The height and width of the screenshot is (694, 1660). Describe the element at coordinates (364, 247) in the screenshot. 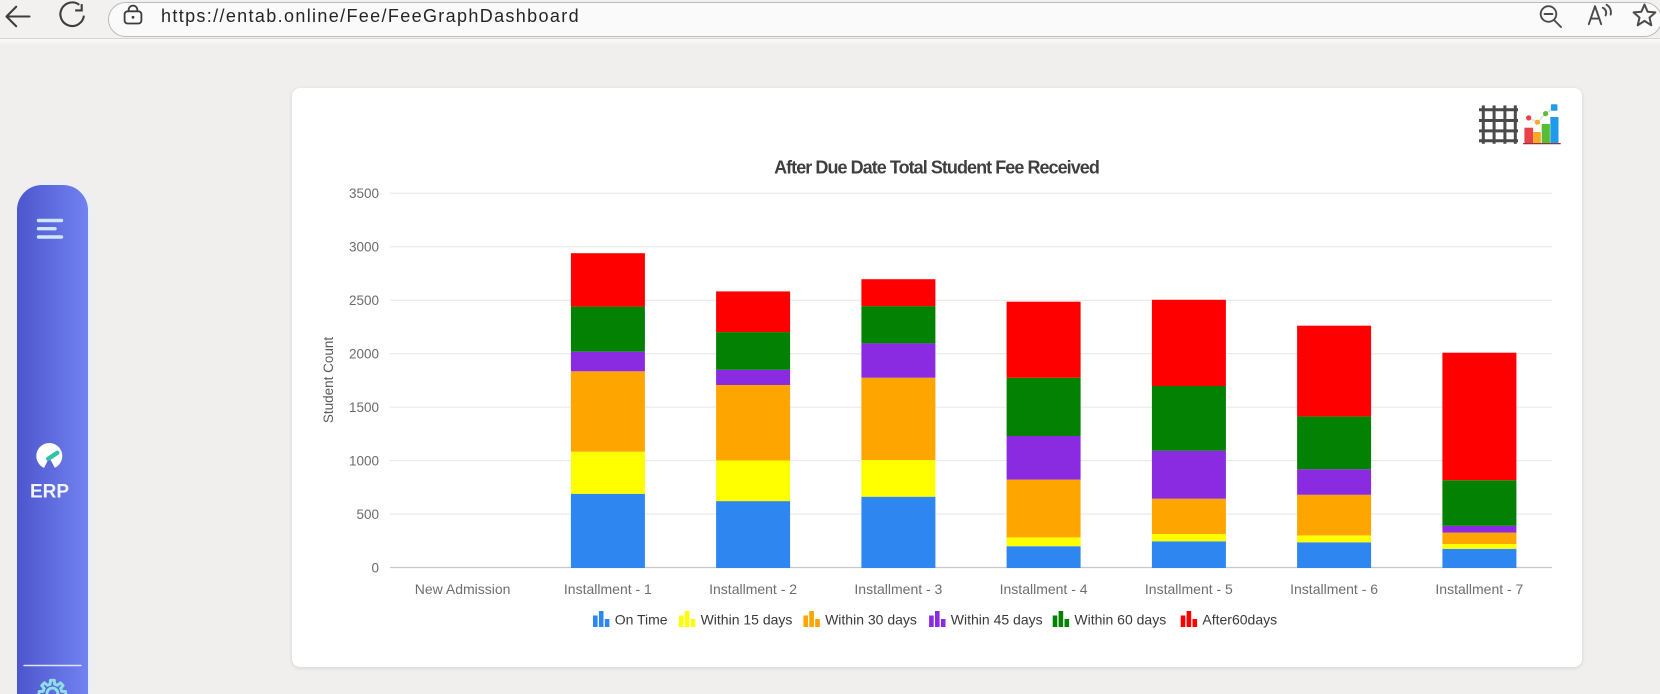

I see `svg-text: 3000` at that location.